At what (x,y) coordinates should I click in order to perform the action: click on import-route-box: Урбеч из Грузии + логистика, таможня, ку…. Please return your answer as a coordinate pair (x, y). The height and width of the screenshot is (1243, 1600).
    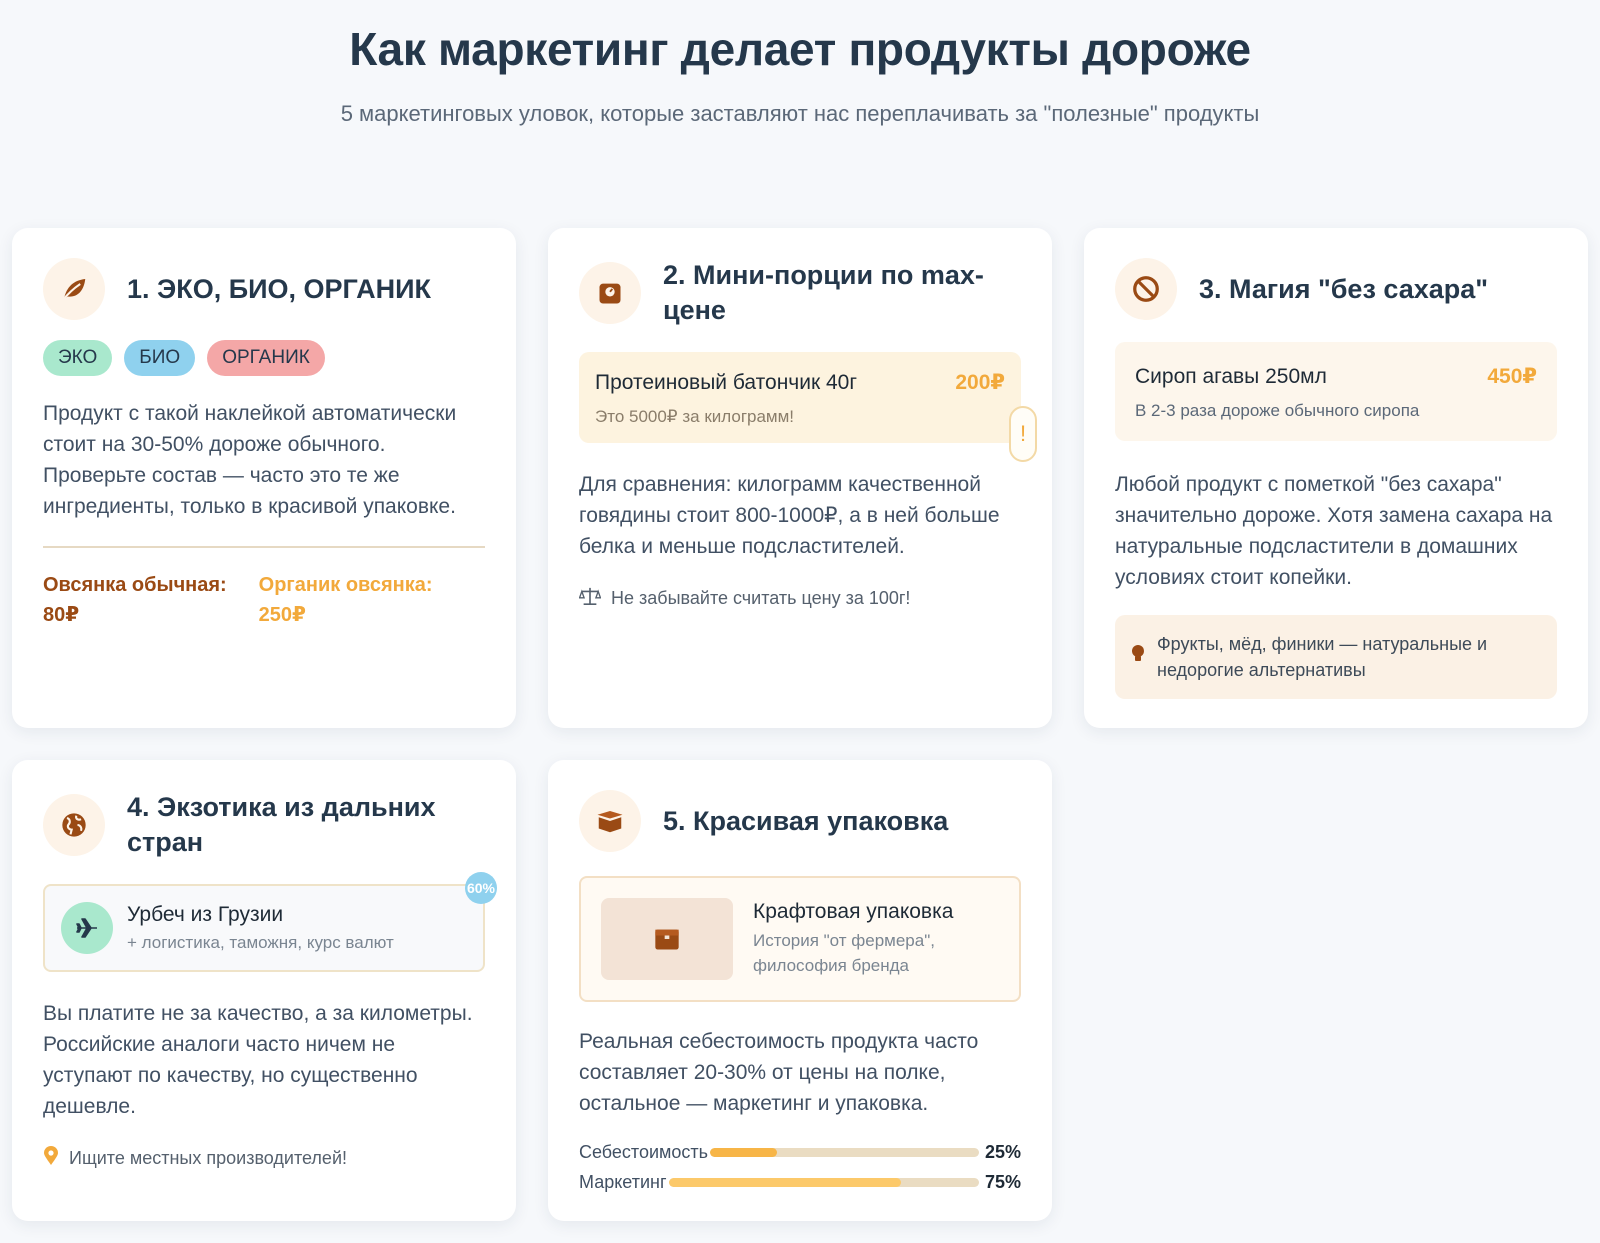
    Looking at the image, I should click on (270, 922).